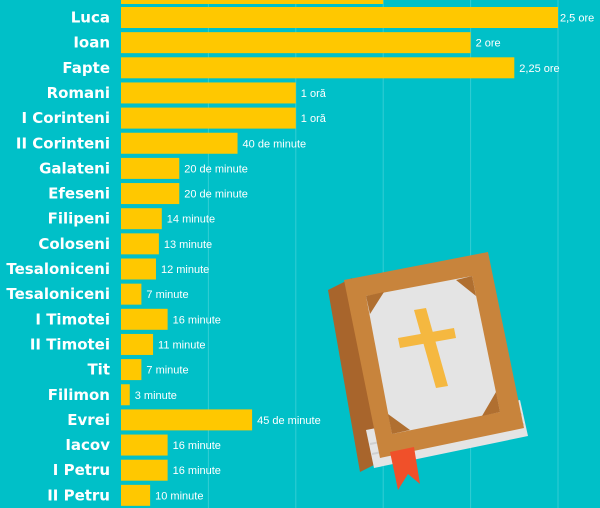  Describe the element at coordinates (90, 18) in the screenshot. I see `category-label: Luca` at that location.